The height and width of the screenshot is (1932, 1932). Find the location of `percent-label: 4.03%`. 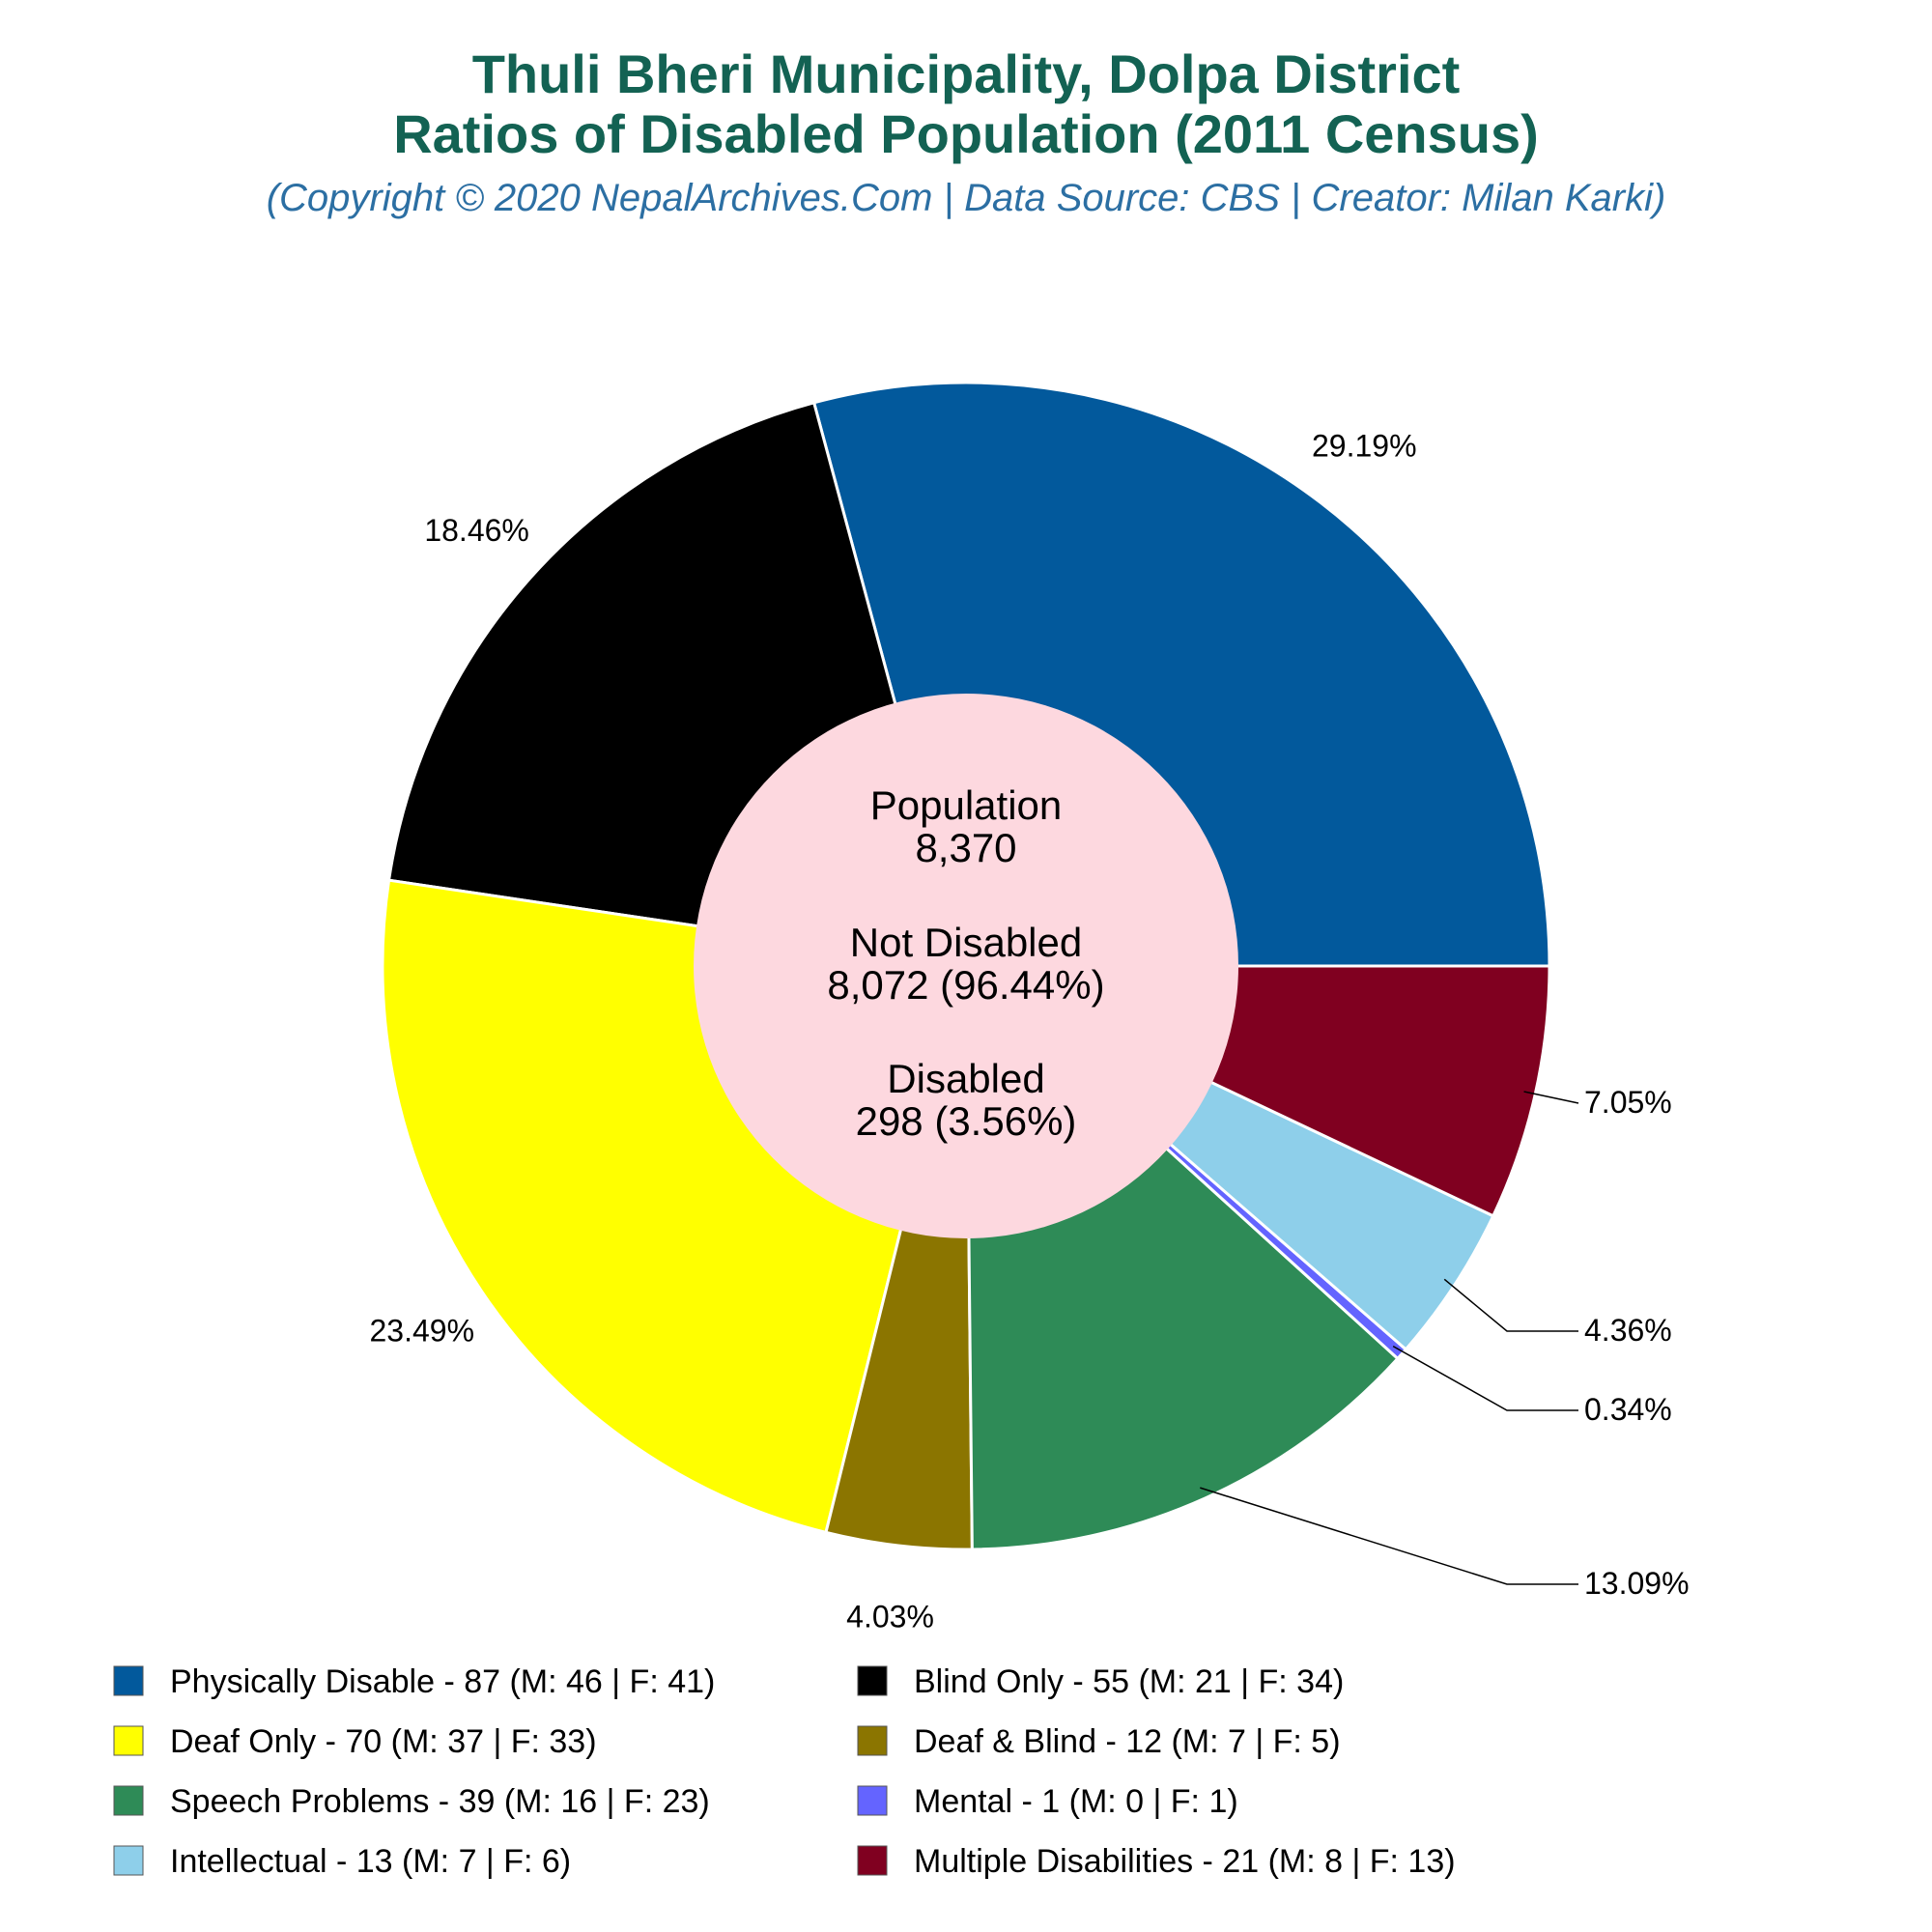

percent-label: 4.03% is located at coordinates (890, 1616).